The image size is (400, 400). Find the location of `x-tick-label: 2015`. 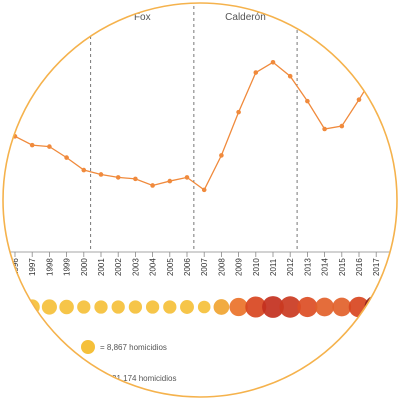

x-tick-label: 2015 is located at coordinates (342, 267).